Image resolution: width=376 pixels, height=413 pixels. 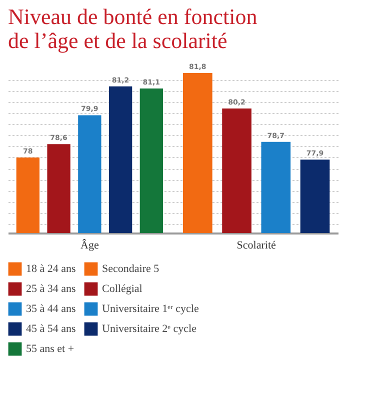 What do you see at coordinates (51, 329) in the screenshot?
I see `legend-label: 45 à 54 ans` at bounding box center [51, 329].